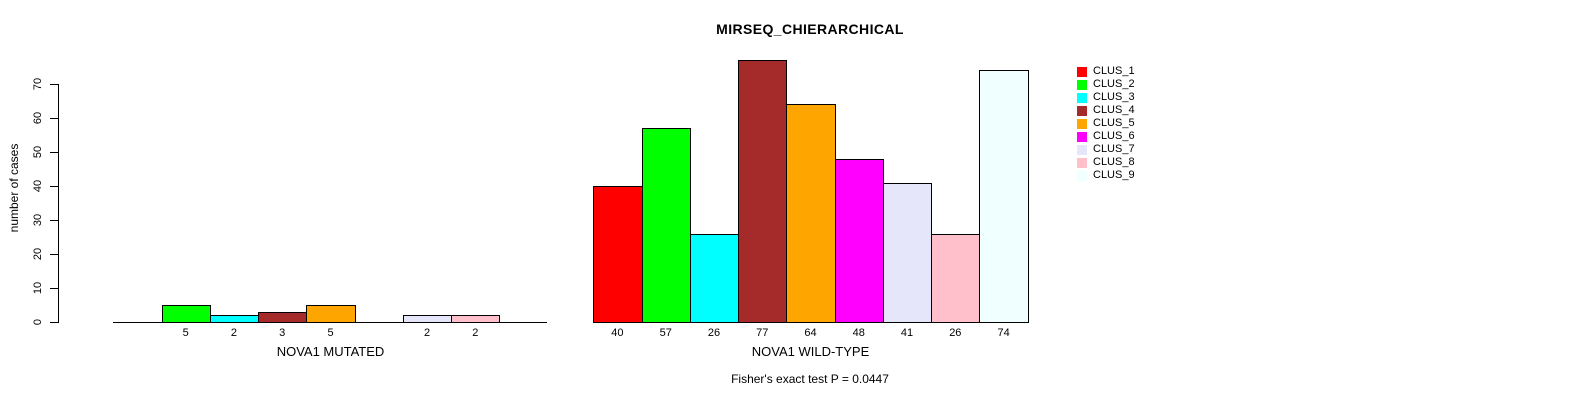 This screenshot has height=400, width=1590. What do you see at coordinates (1114, 123) in the screenshot?
I see `legend-label: CLUS_5` at bounding box center [1114, 123].